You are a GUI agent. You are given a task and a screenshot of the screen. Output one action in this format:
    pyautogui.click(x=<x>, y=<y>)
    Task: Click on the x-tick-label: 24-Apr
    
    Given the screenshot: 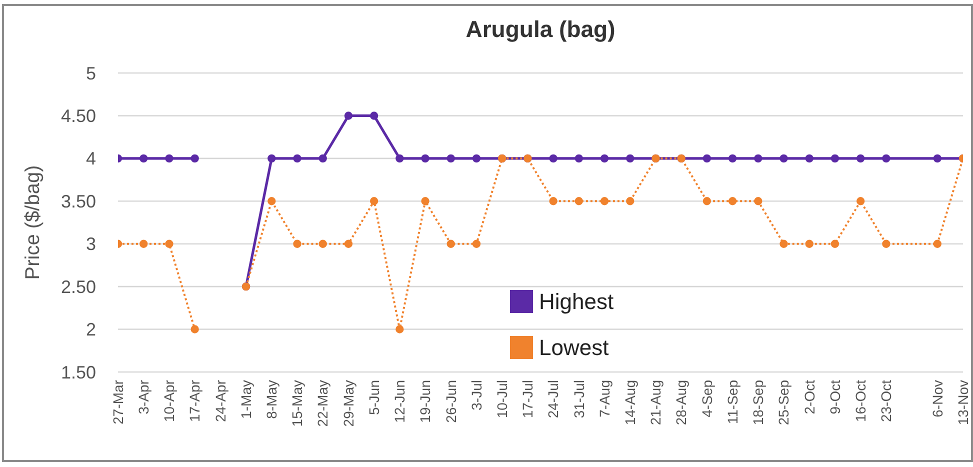 What is the action you would take?
    pyautogui.click(x=220, y=401)
    